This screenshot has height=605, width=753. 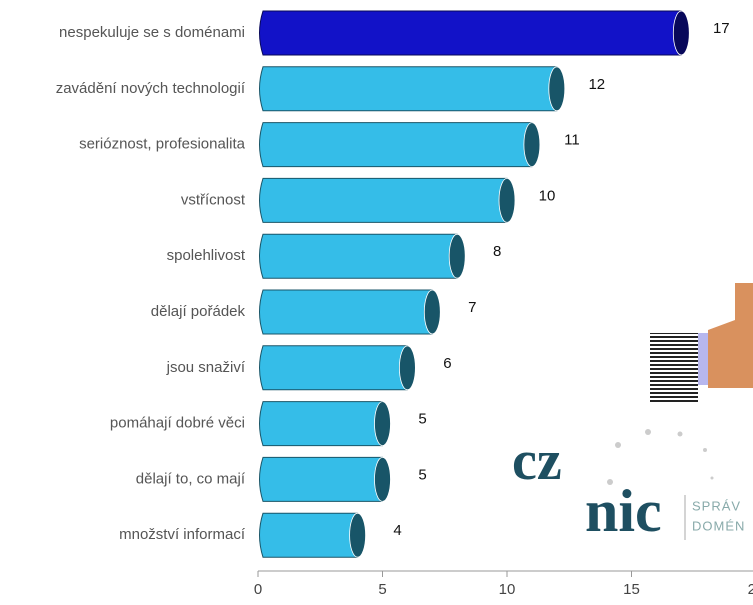 What do you see at coordinates (198, 311) in the screenshot?
I see `y-tick-label: dělají pořádek` at bounding box center [198, 311].